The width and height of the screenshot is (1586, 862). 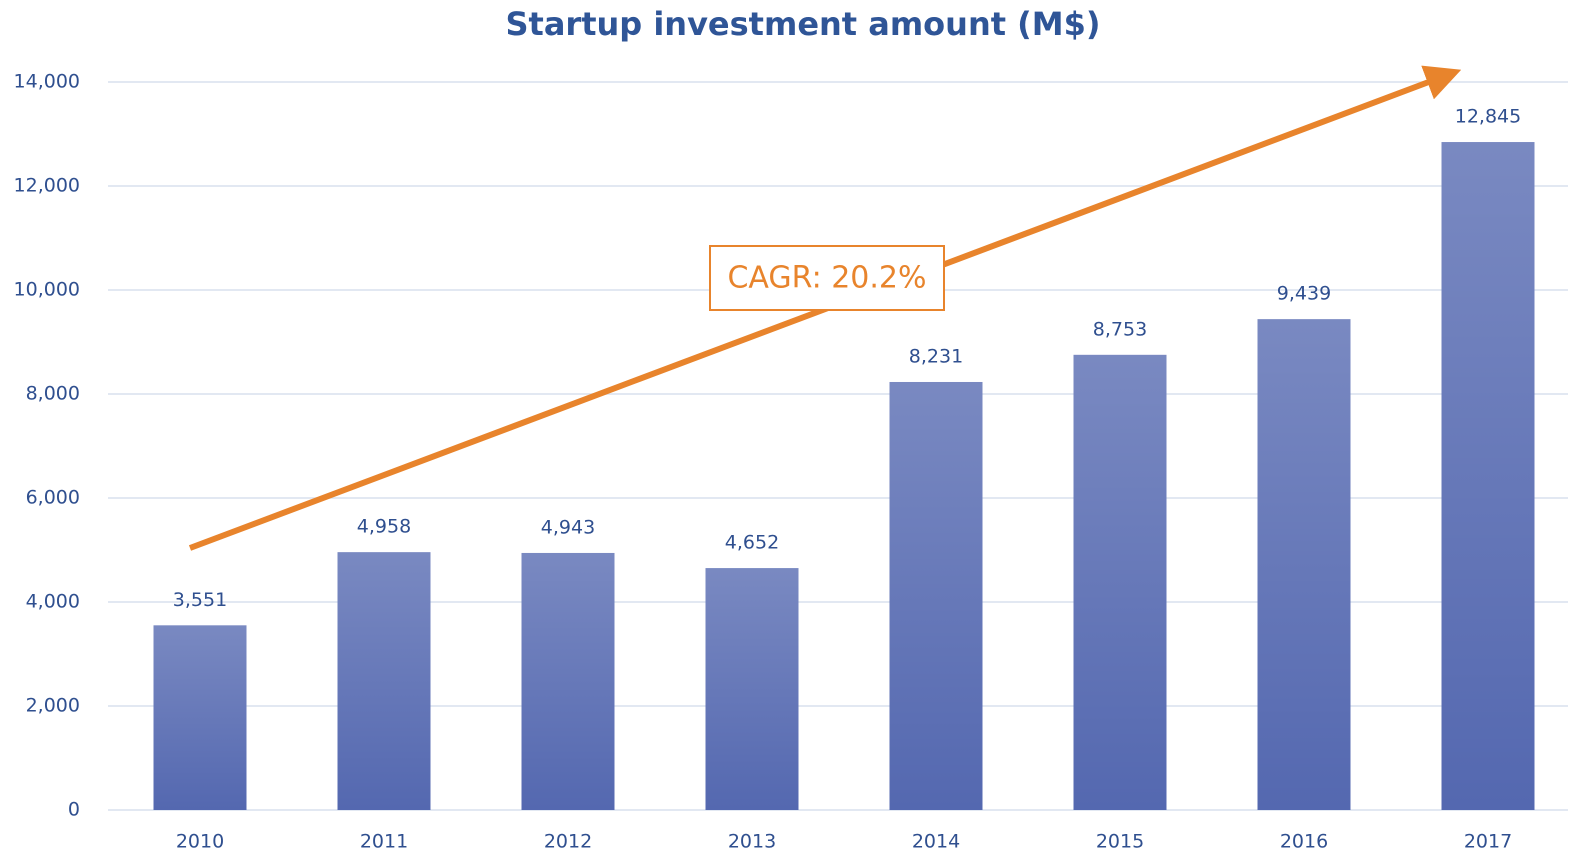 I want to click on y-tick-label: 14,000, so click(x=47, y=82).